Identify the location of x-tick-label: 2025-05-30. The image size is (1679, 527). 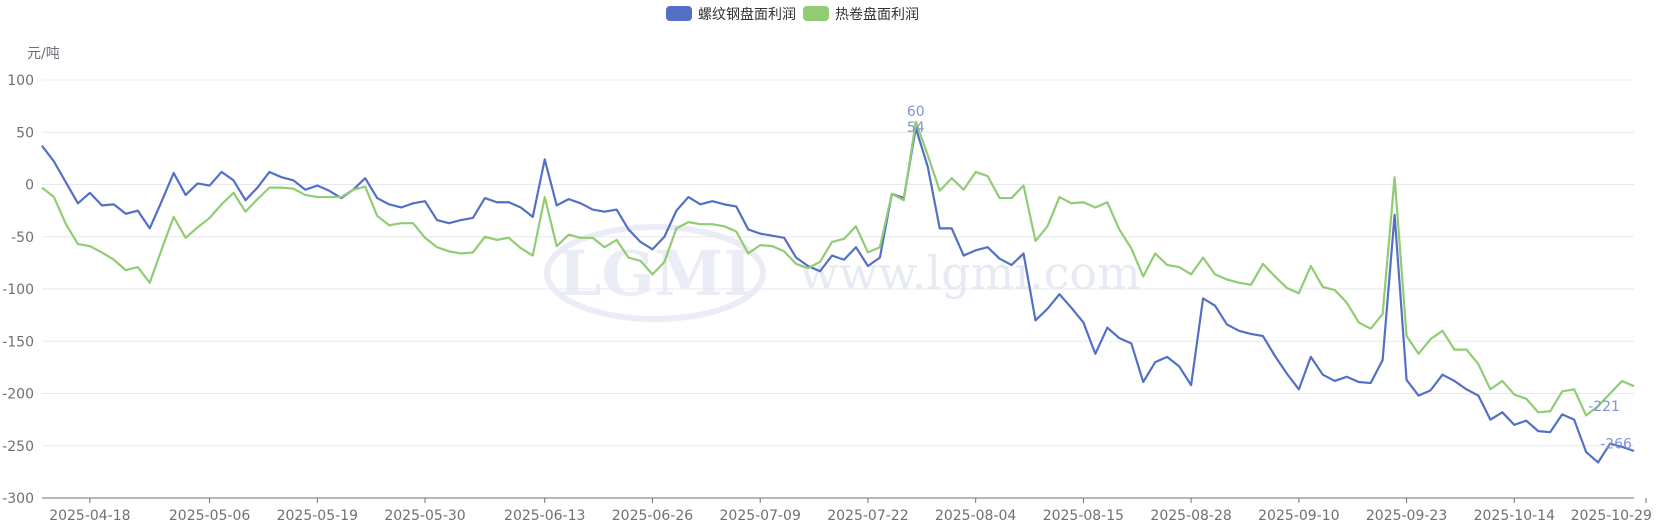
(424, 516).